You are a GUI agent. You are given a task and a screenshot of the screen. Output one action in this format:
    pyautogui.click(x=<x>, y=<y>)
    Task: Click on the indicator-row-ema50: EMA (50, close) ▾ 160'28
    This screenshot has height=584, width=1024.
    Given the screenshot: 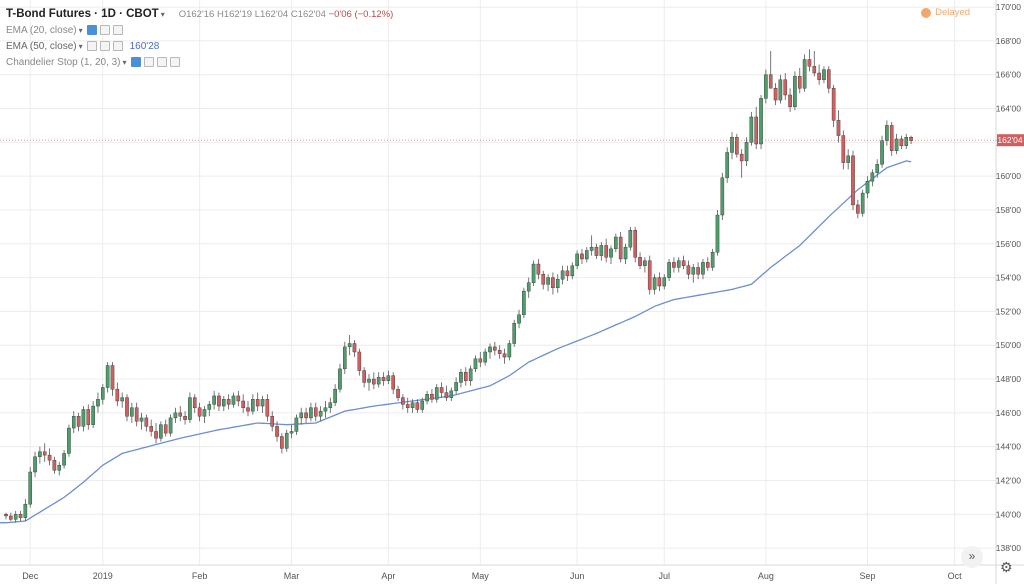 What is the action you would take?
    pyautogui.click(x=199, y=46)
    